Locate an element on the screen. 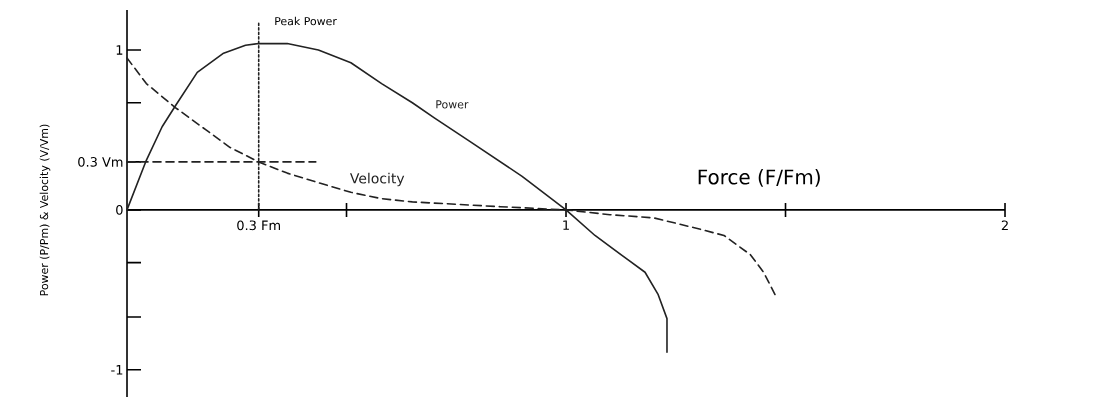  y-tick-label: 0 is located at coordinates (119, 210).